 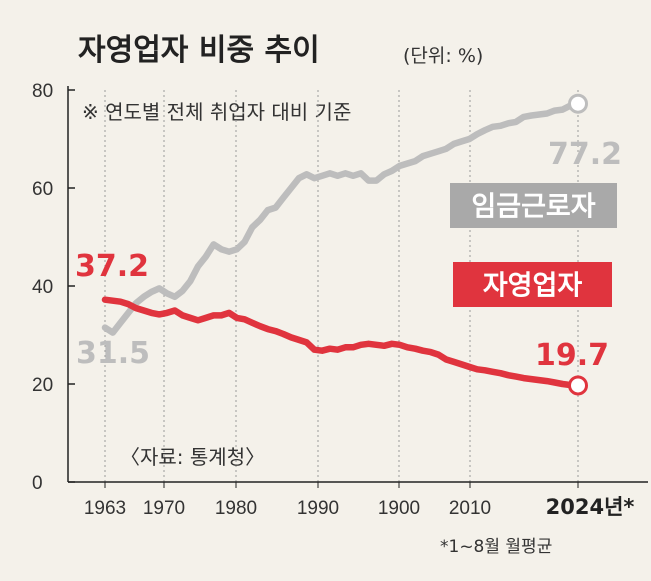 What do you see at coordinates (341, 342) in the screenshot?
I see `series-line-self` at bounding box center [341, 342].